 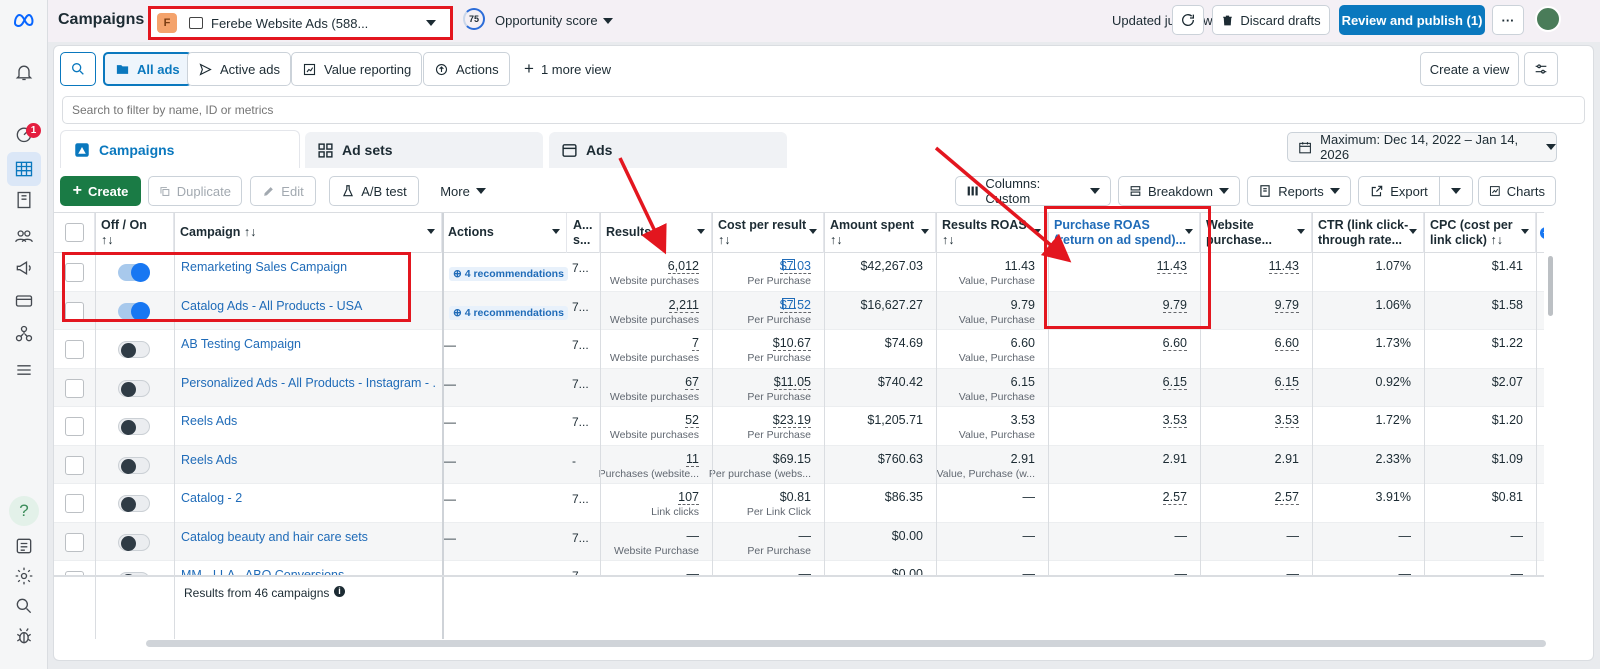 I want to click on opportunity-score-label: Opportunity score, so click(x=546, y=20).